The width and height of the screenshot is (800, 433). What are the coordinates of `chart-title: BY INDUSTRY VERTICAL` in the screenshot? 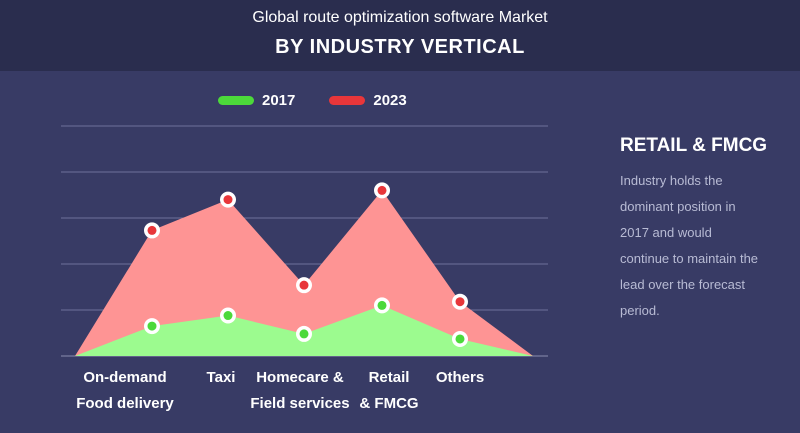 It's located at (400, 47).